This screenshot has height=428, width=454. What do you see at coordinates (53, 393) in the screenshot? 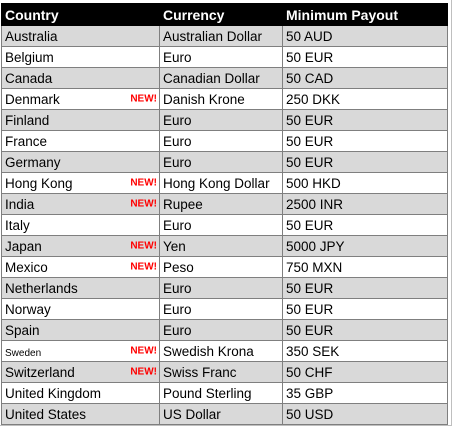
I see `country-name: United Kingdom` at bounding box center [53, 393].